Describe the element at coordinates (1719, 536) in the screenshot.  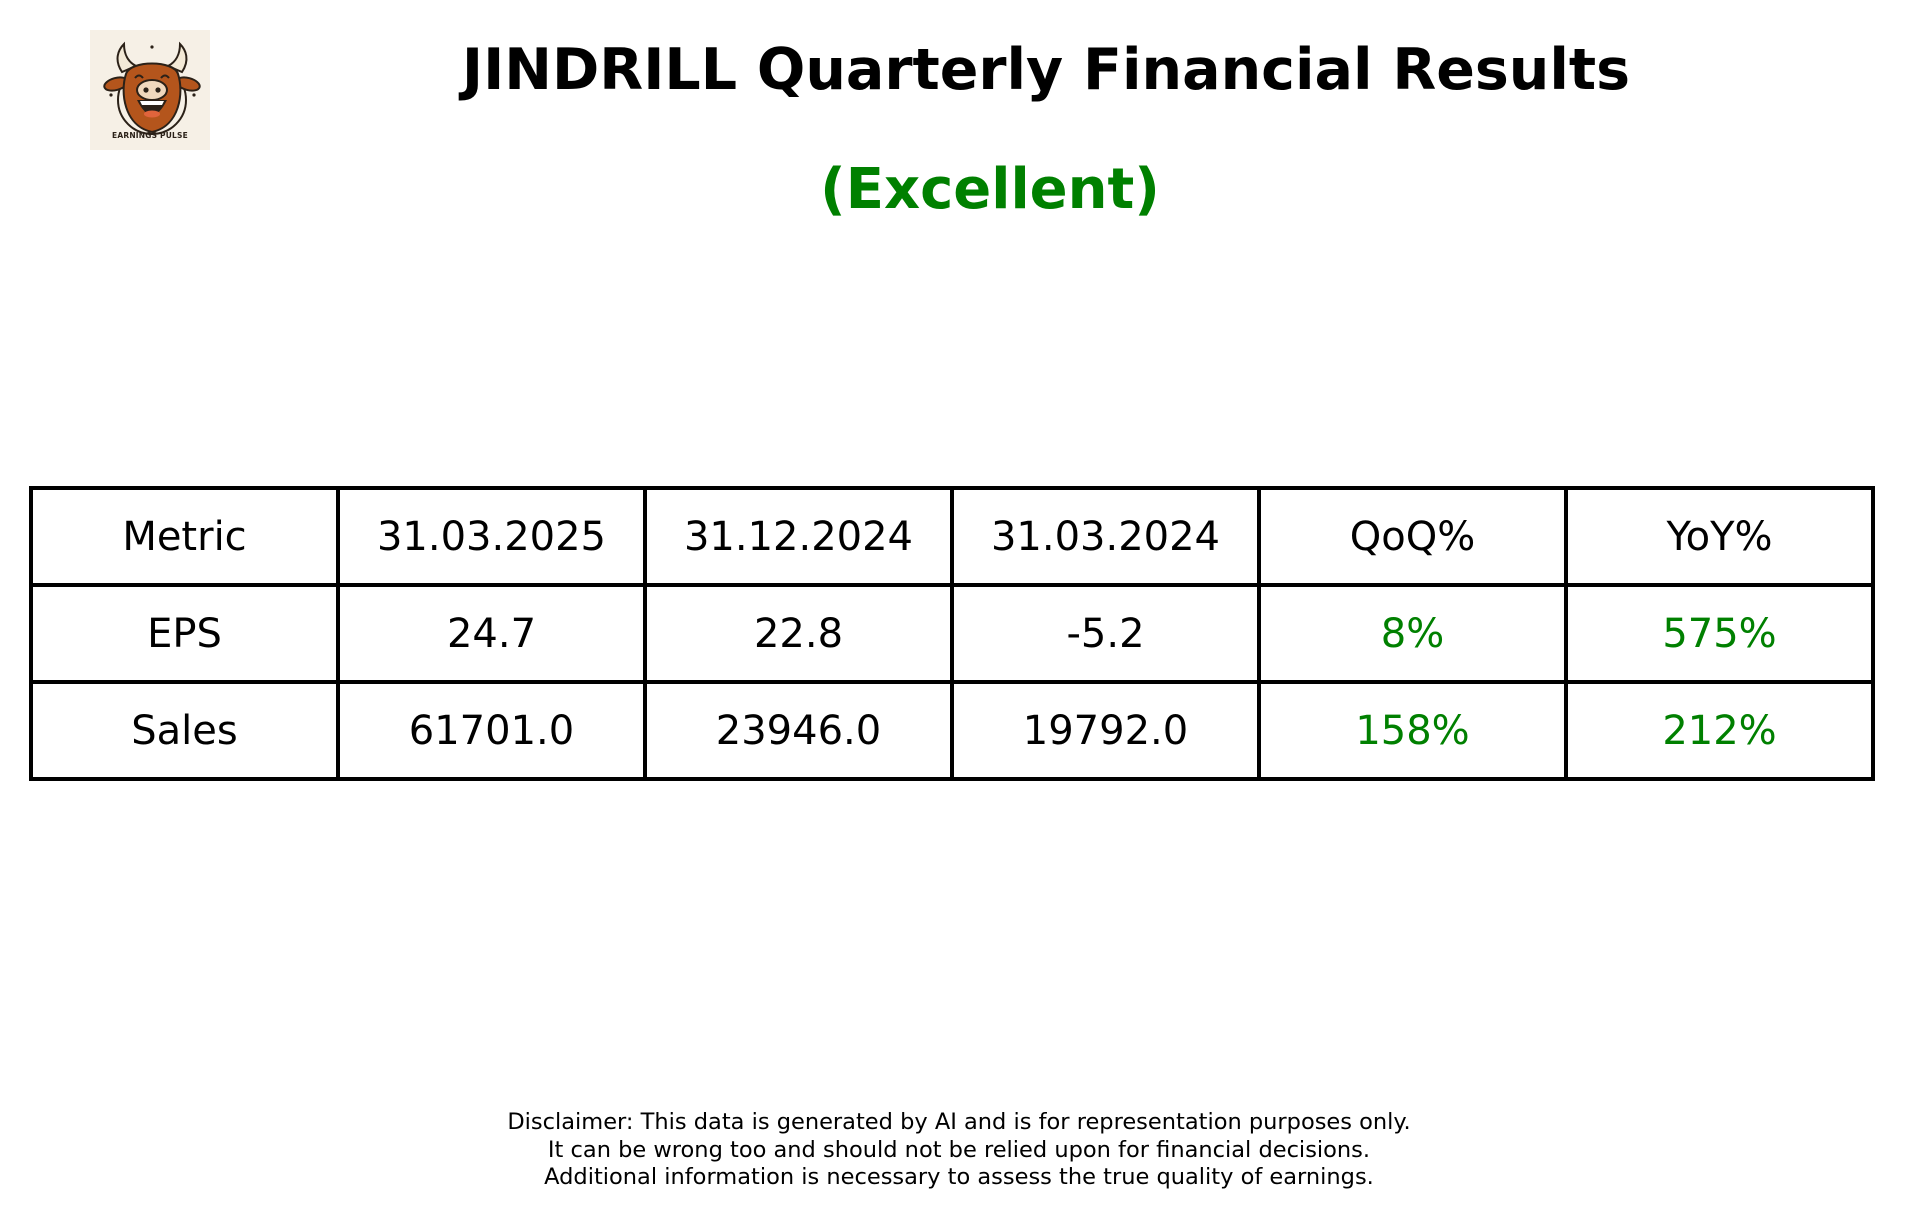
I see `column-header-yoy: YoY%` at that location.